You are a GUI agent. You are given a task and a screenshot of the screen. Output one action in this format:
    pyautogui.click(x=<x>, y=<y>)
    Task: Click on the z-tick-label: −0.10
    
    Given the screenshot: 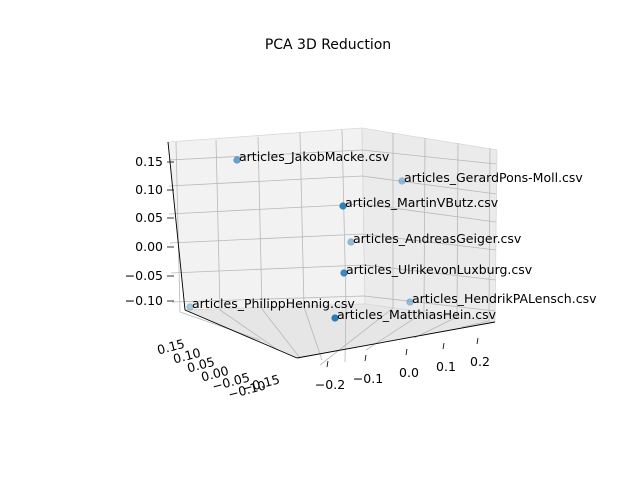 What is the action you would take?
    pyautogui.click(x=144, y=300)
    